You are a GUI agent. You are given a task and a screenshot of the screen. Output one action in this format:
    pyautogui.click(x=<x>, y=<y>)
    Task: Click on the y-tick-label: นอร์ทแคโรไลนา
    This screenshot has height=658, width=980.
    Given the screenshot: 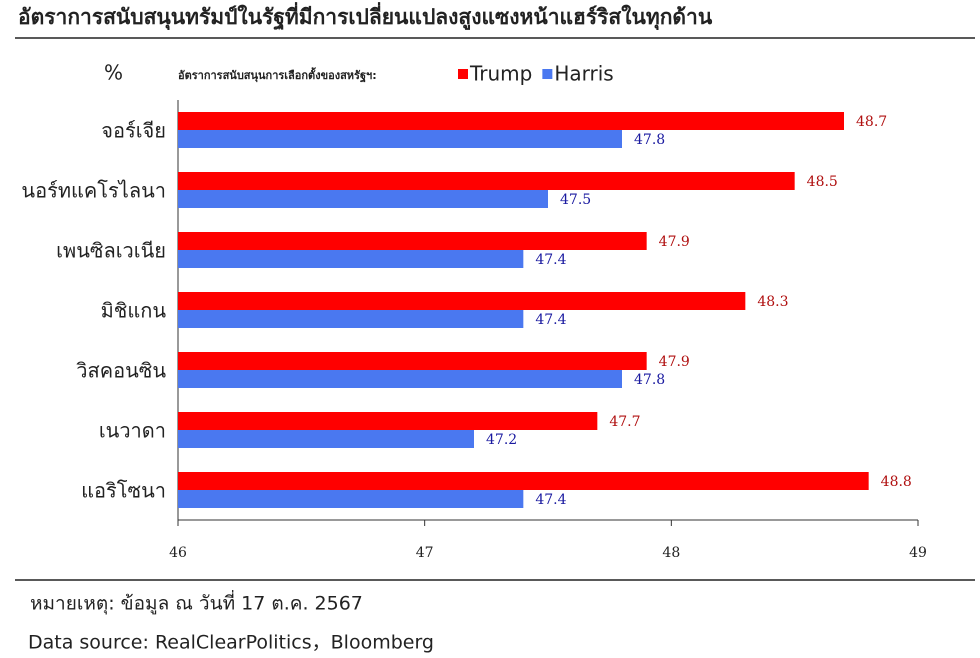 What is the action you would take?
    pyautogui.click(x=93, y=191)
    